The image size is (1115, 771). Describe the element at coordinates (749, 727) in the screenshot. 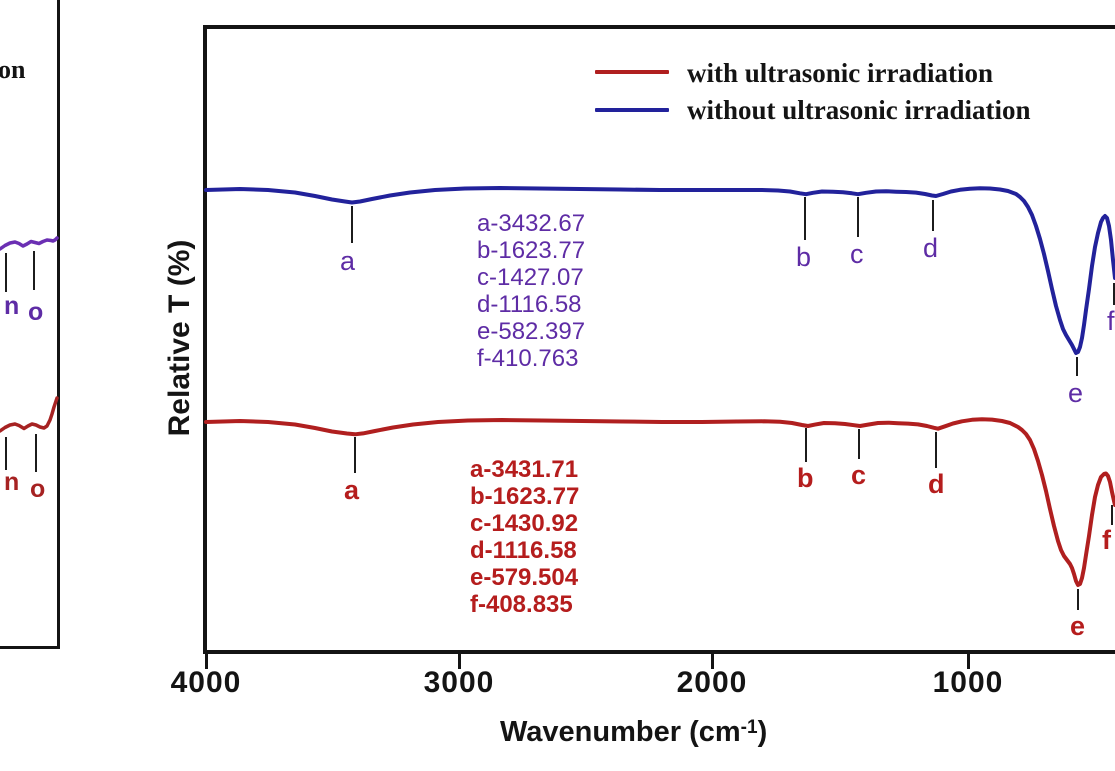

I see `x-axis-title-exponent: -1` at that location.